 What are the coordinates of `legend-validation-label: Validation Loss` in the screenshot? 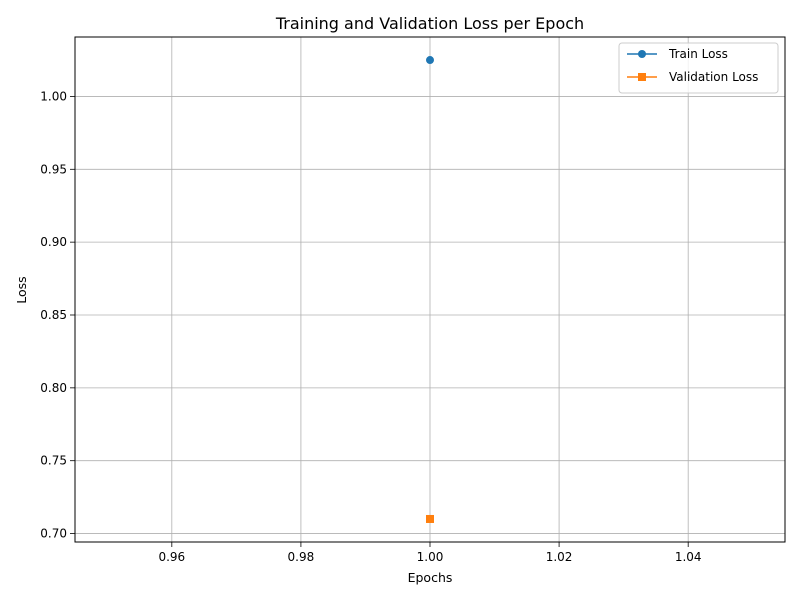 It's located at (713, 77).